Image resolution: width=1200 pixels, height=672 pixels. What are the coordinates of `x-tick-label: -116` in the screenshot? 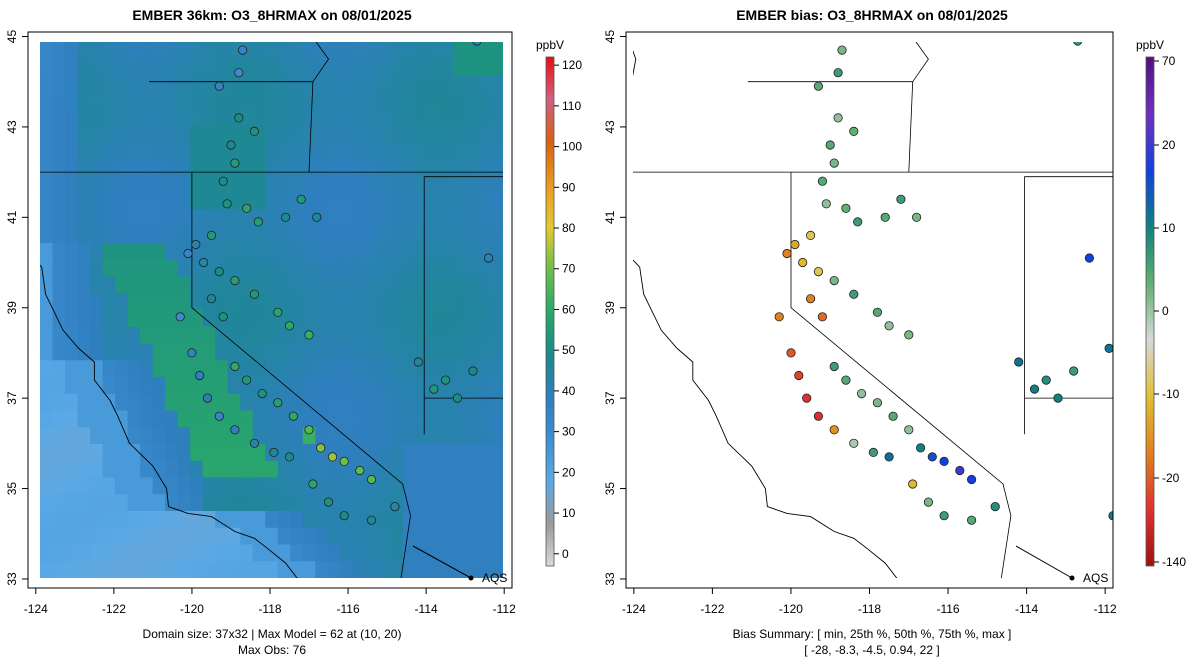 It's located at (947, 609).